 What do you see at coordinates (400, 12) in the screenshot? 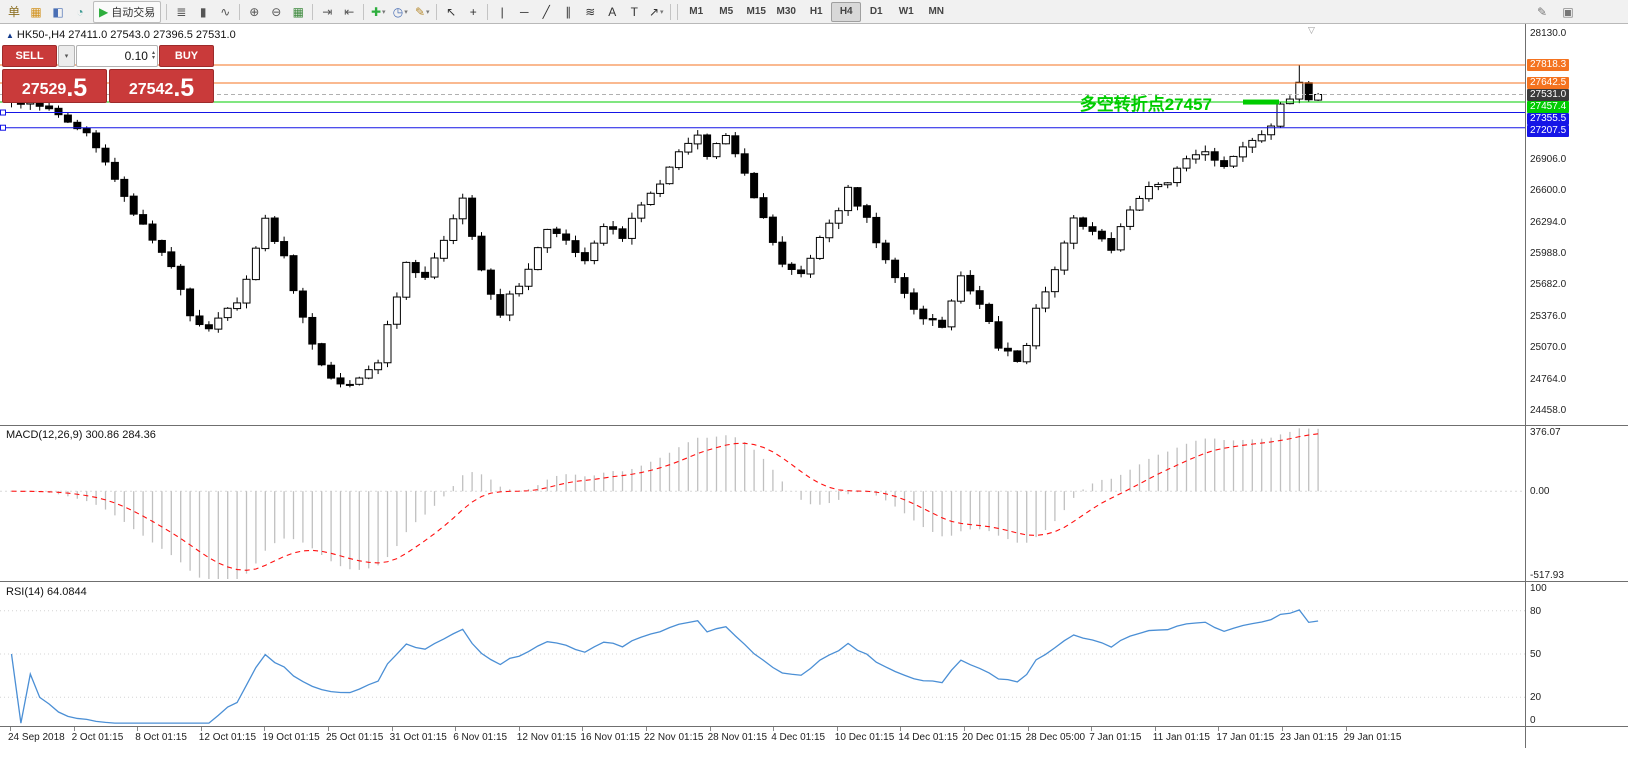
I see `periods-button: ◷ ▾` at bounding box center [400, 12].